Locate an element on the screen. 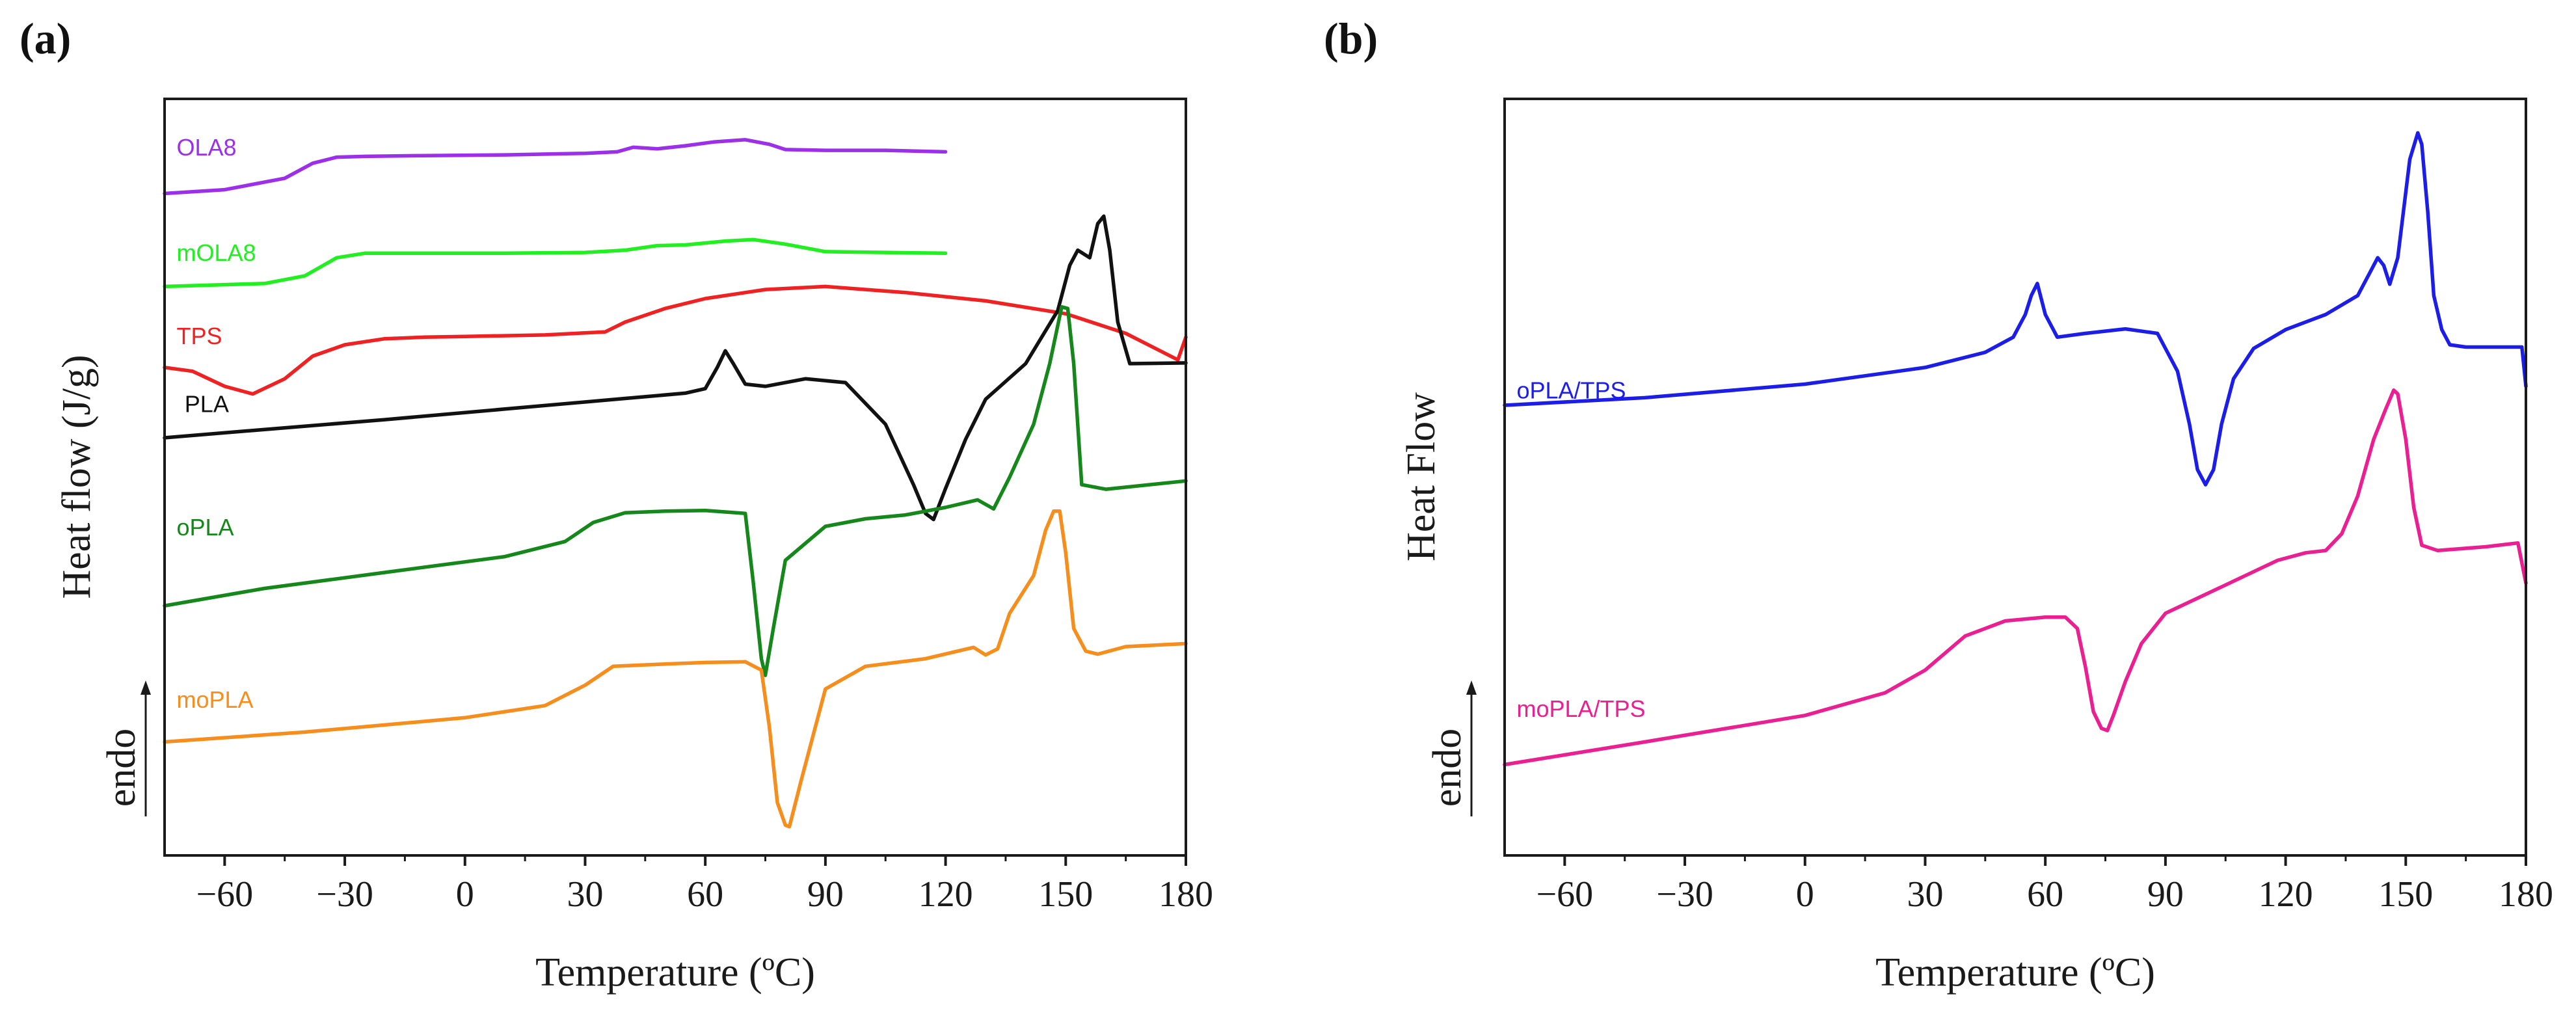 This screenshot has width=2576, height=1020. panel-a-endo-label: endo is located at coordinates (122, 768).